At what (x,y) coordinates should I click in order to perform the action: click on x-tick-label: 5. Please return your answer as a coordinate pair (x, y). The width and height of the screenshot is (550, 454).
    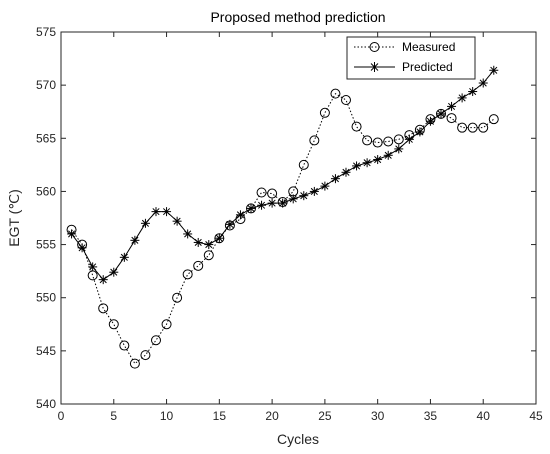
    Looking at the image, I should click on (113, 416).